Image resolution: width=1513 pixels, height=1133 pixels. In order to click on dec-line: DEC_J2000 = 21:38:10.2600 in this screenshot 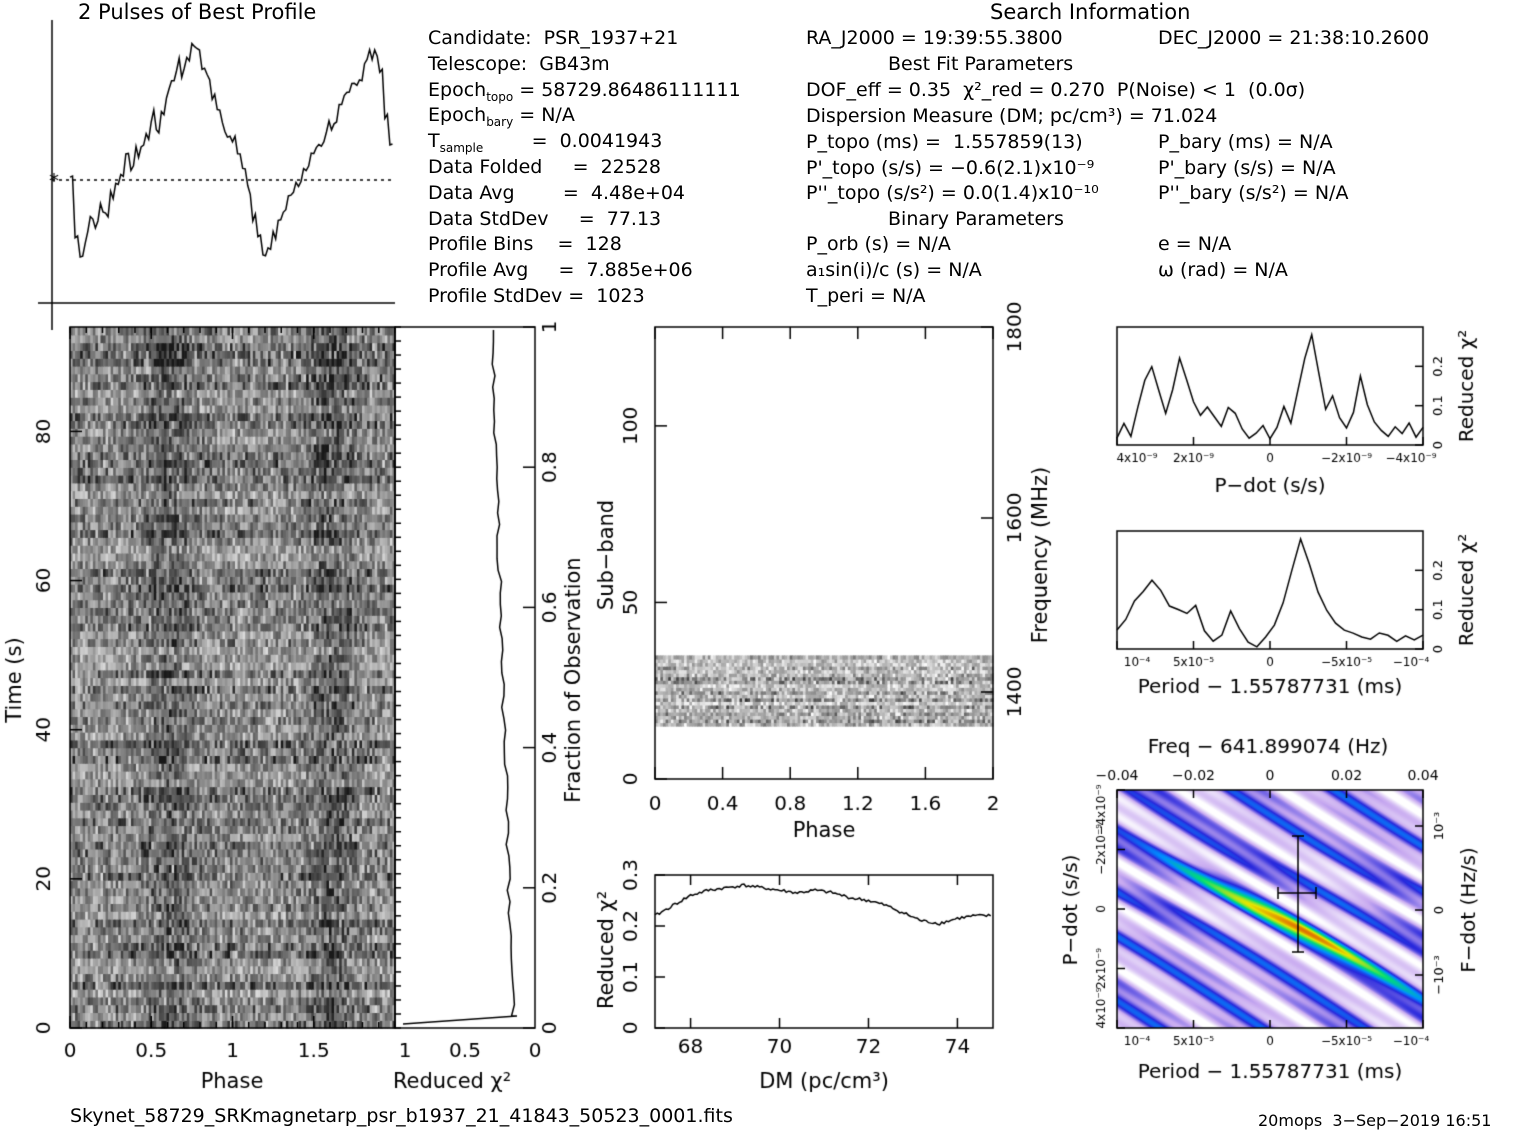, I will do `click(1294, 38)`.